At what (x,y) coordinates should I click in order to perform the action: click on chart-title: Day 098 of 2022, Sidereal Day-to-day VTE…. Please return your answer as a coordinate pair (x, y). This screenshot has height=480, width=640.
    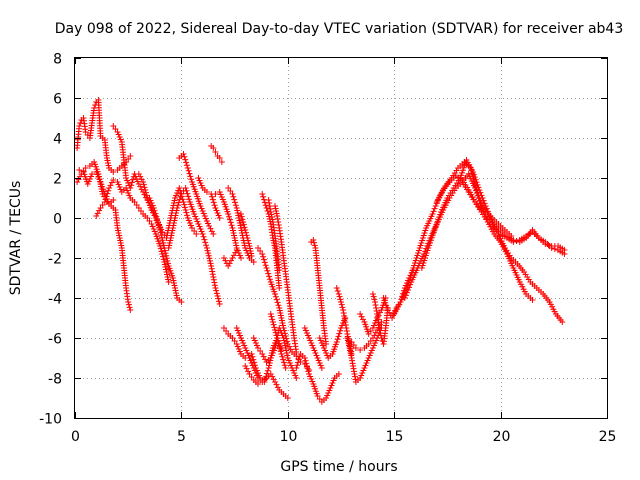
    Looking at the image, I should click on (339, 29).